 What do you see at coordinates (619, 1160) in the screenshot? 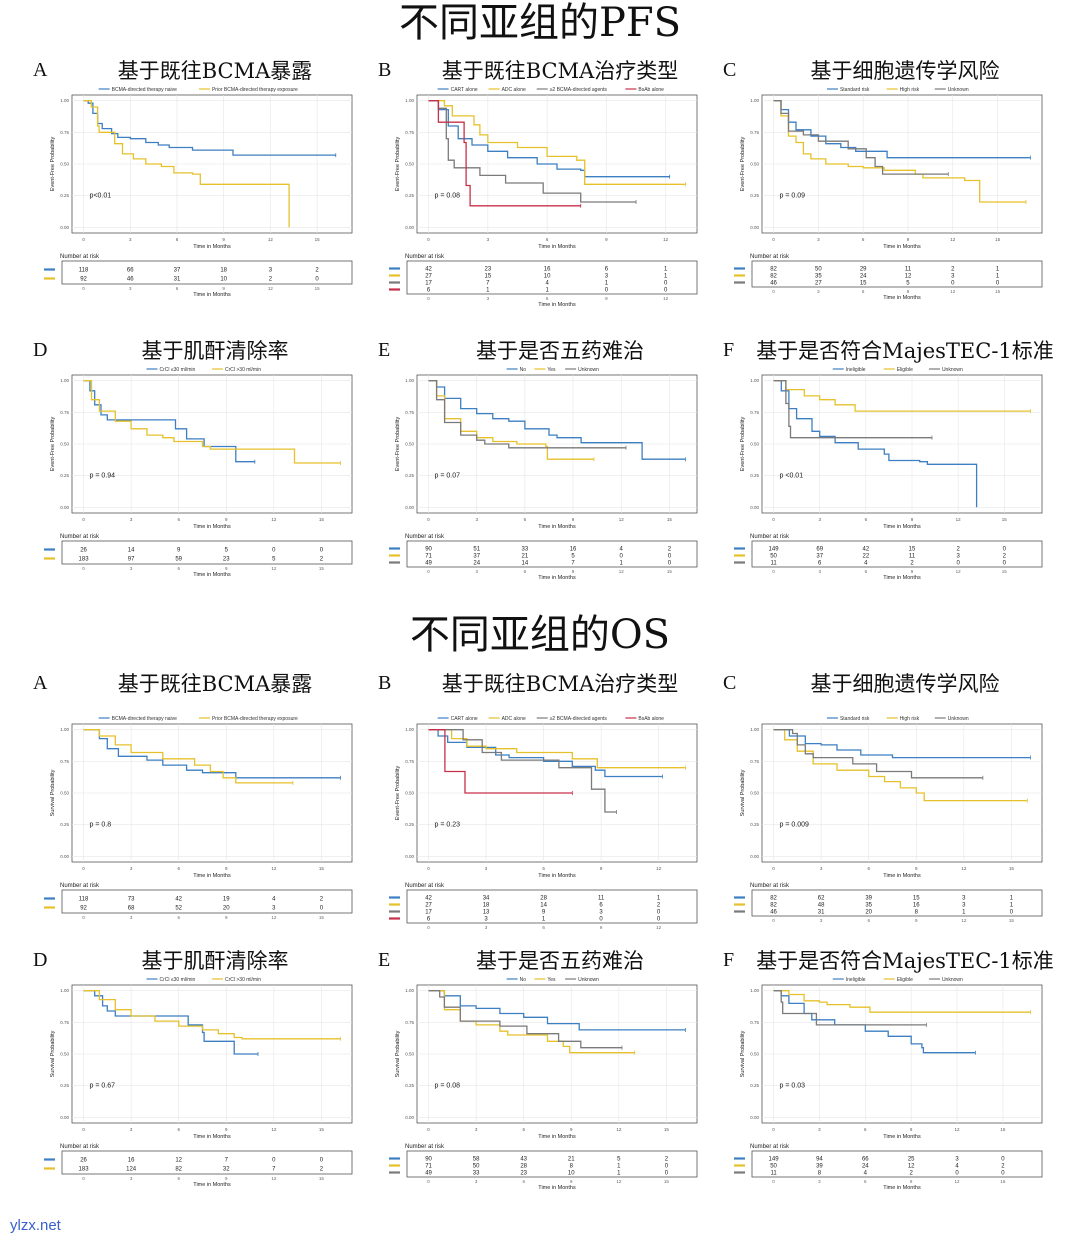
I see `risk-count: 5` at bounding box center [619, 1160].